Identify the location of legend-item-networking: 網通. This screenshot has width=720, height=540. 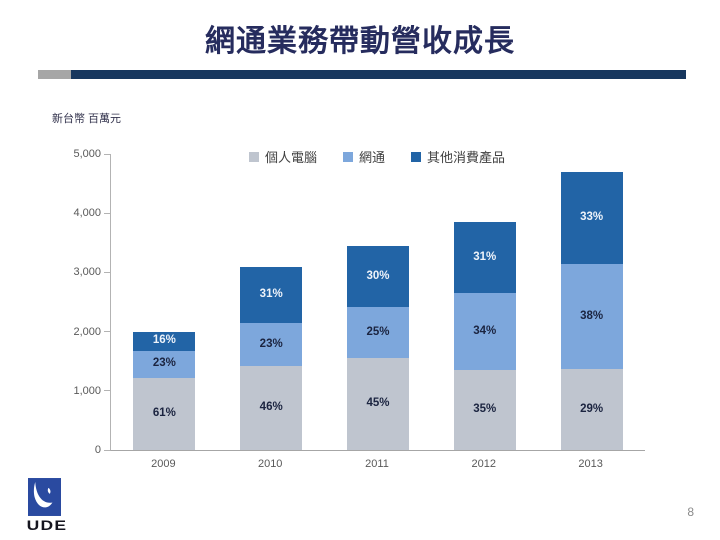
(363, 156).